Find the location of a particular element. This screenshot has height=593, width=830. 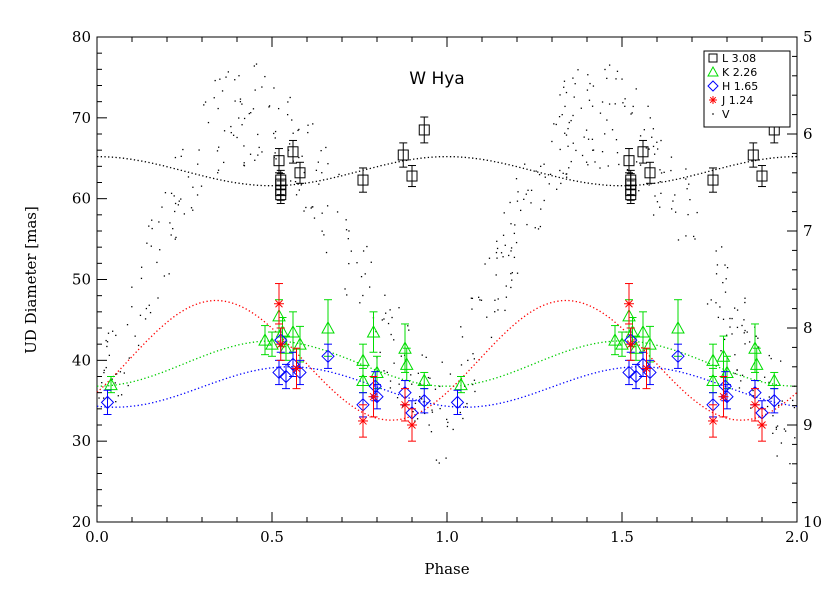

x-tick-label: 1.5 is located at coordinates (622, 537).